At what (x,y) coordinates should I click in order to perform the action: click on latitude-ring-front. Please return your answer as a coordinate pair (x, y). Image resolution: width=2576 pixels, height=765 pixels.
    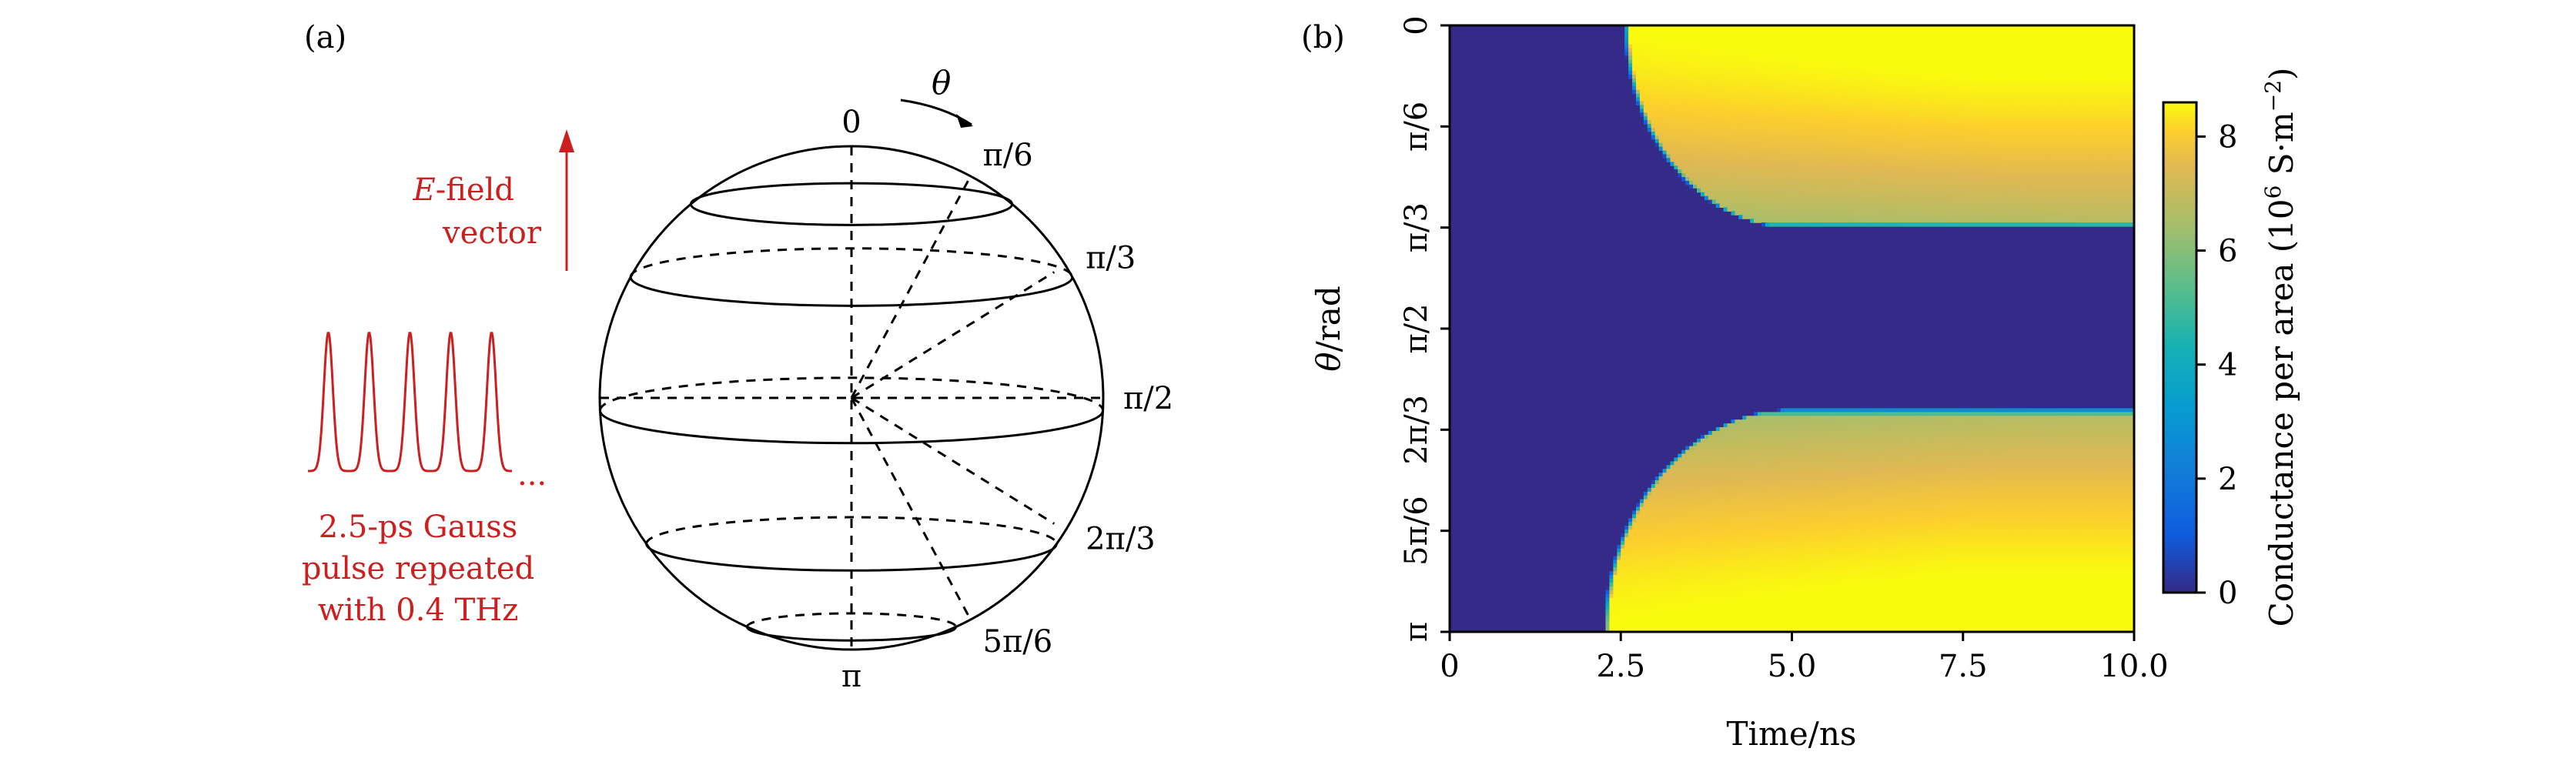
    Looking at the image, I should click on (852, 215).